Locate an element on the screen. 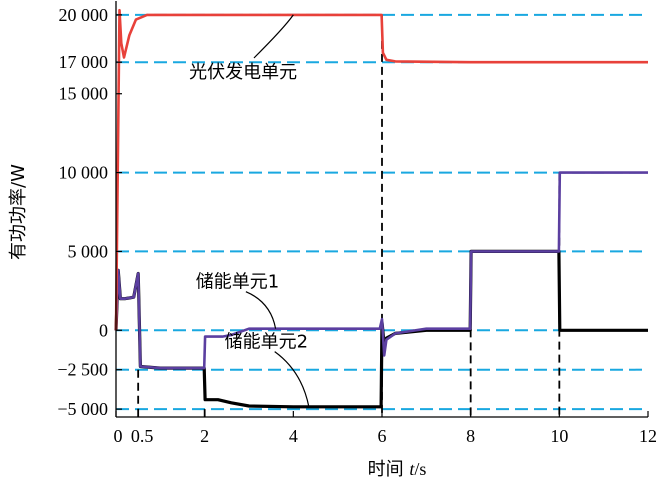 This screenshot has height=489, width=660. x-tick-label: 10 is located at coordinates (559, 436).